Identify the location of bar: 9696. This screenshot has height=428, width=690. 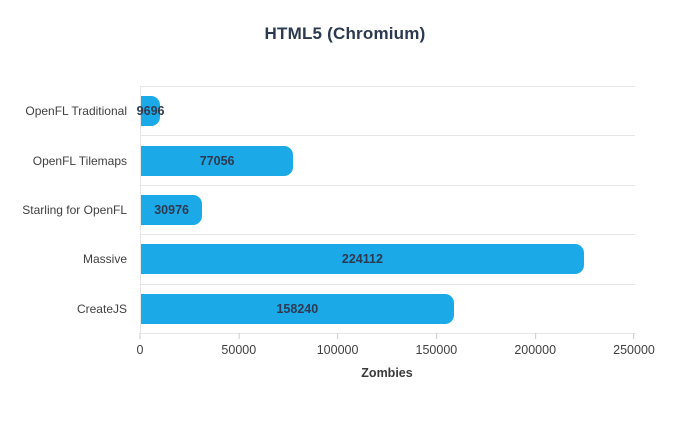
(150, 111).